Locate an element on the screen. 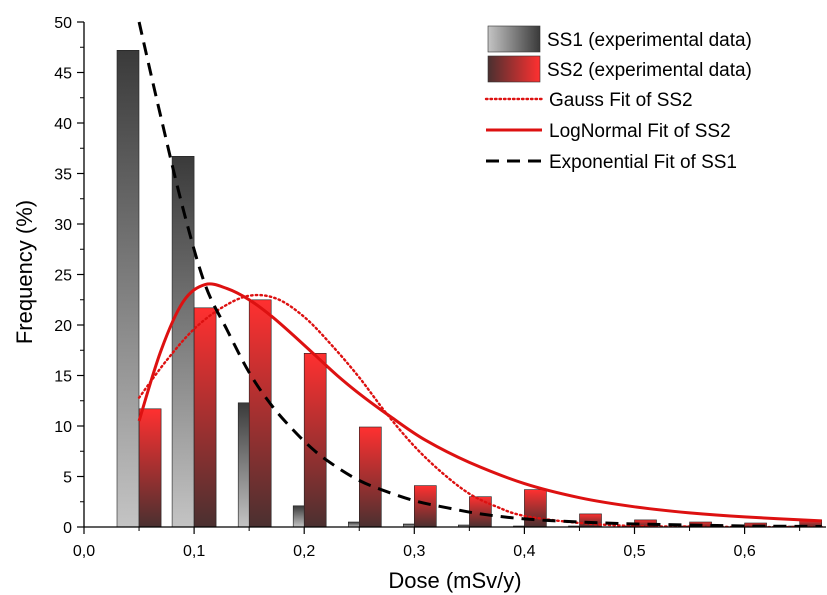  x-ticks: 0,0 0,1 0,2 0,3 0,4 0,5 0,6 is located at coordinates (437, 543).